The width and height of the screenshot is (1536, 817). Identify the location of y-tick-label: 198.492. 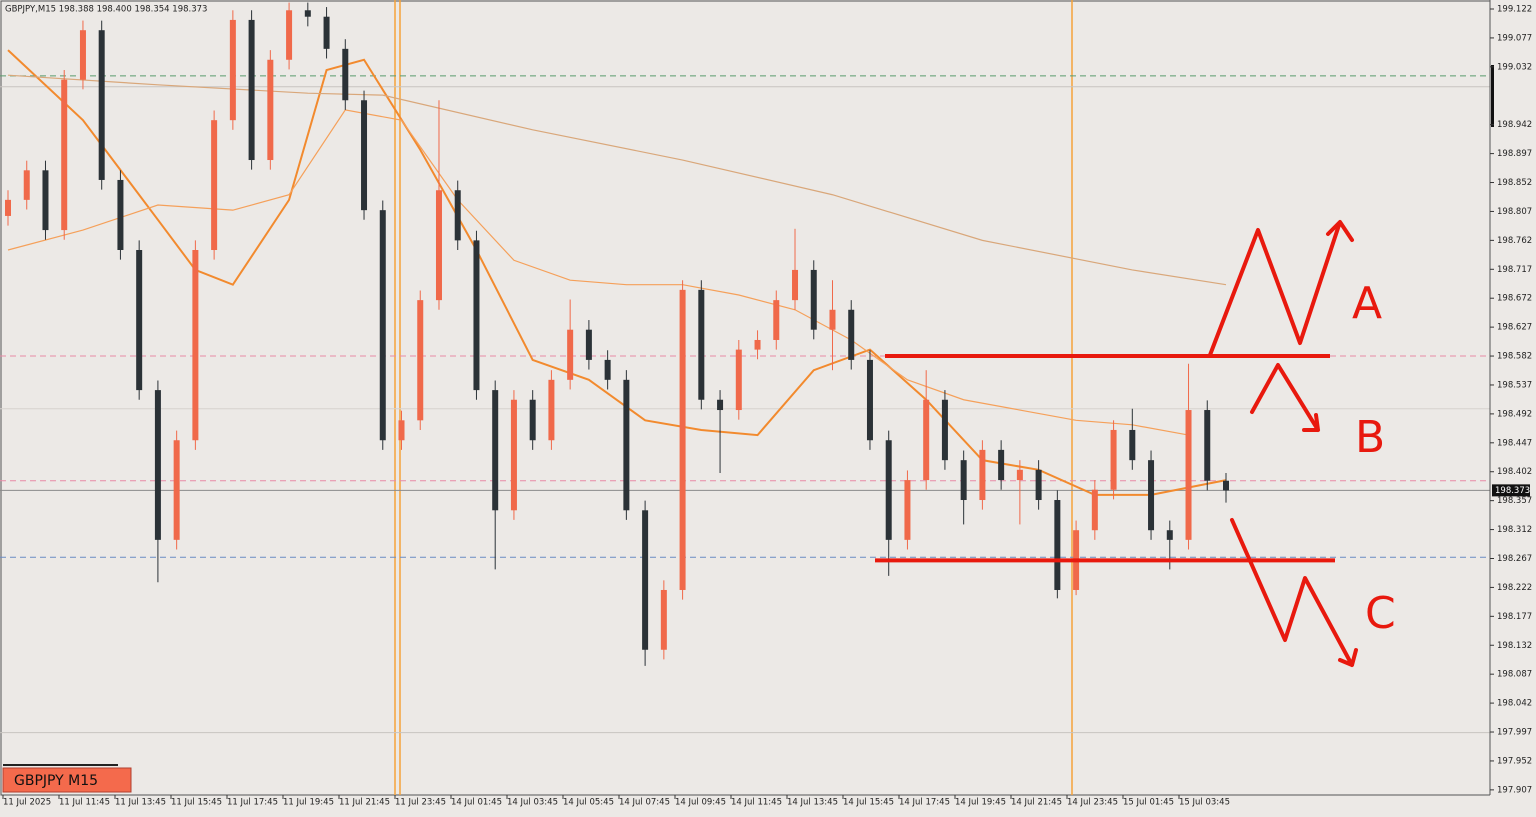
(1514, 414).